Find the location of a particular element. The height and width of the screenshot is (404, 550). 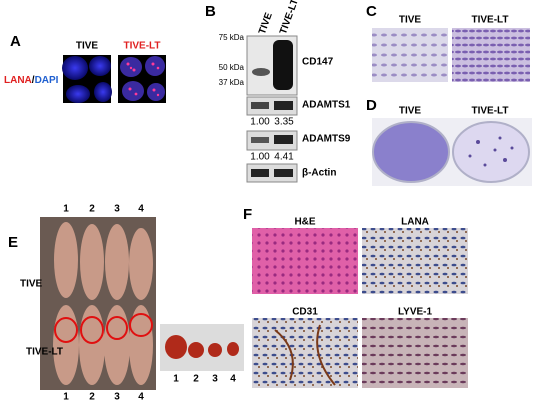

quantification: 4.41 is located at coordinates (284, 157).